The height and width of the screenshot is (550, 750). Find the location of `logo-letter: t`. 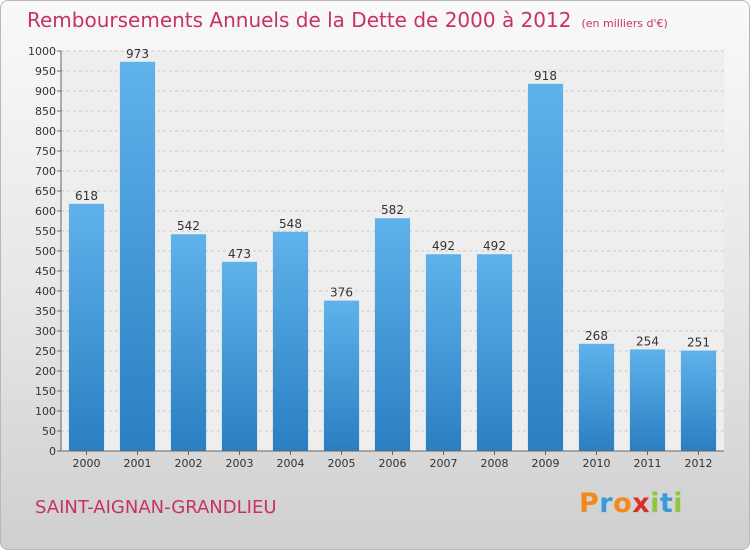

logo-letter: t is located at coordinates (666, 503).